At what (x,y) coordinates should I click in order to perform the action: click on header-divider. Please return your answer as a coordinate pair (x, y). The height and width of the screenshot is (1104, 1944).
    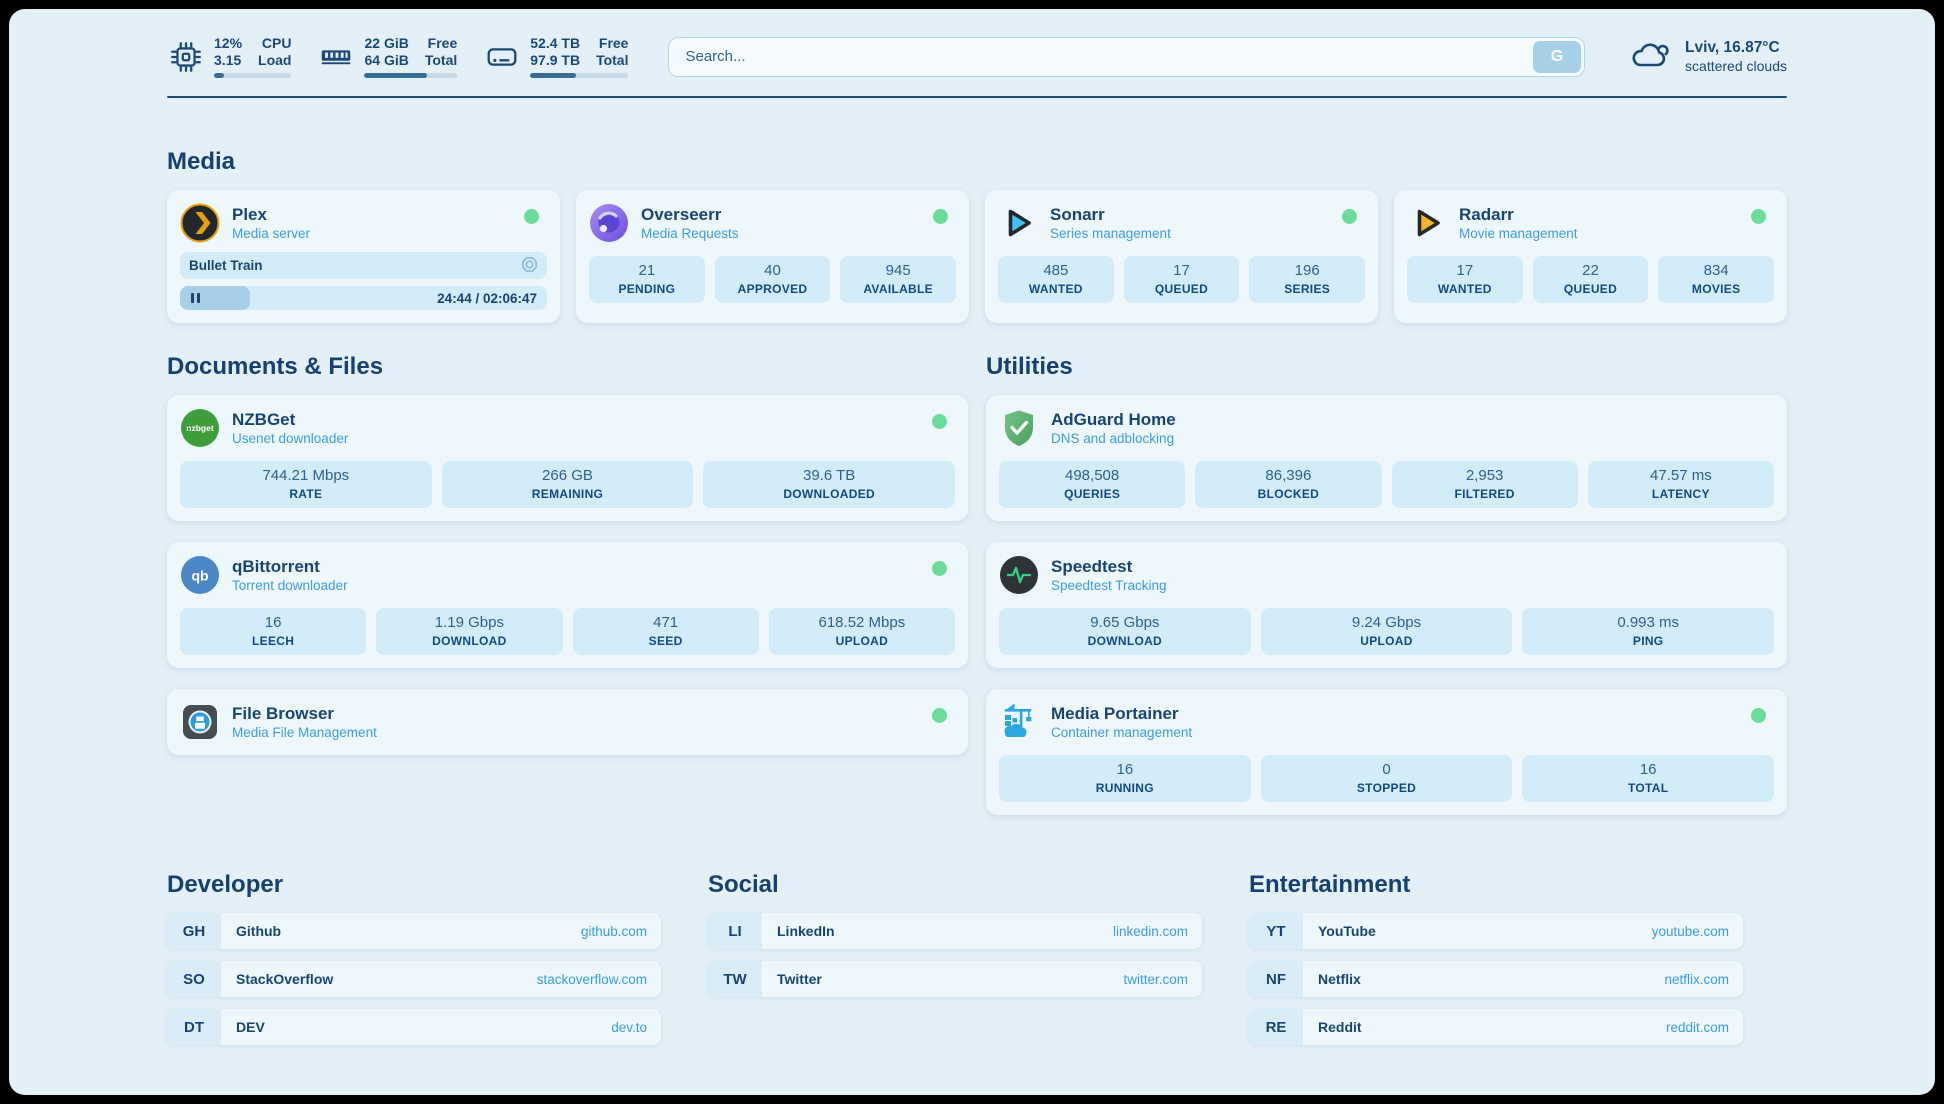
    Looking at the image, I should click on (977, 97).